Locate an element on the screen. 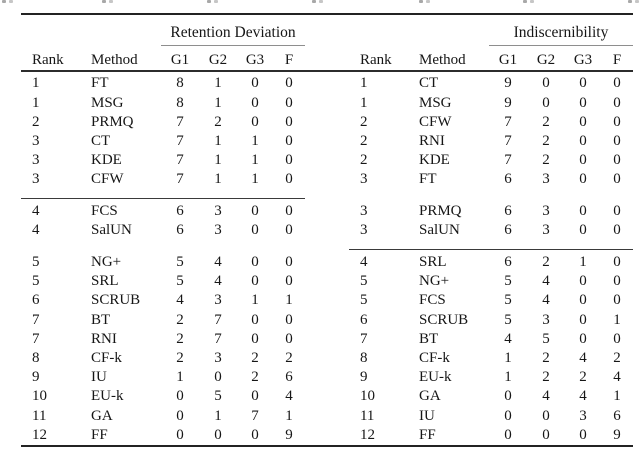 This screenshot has height=467, width=640. cell-method: RNI is located at coordinates (431, 141).